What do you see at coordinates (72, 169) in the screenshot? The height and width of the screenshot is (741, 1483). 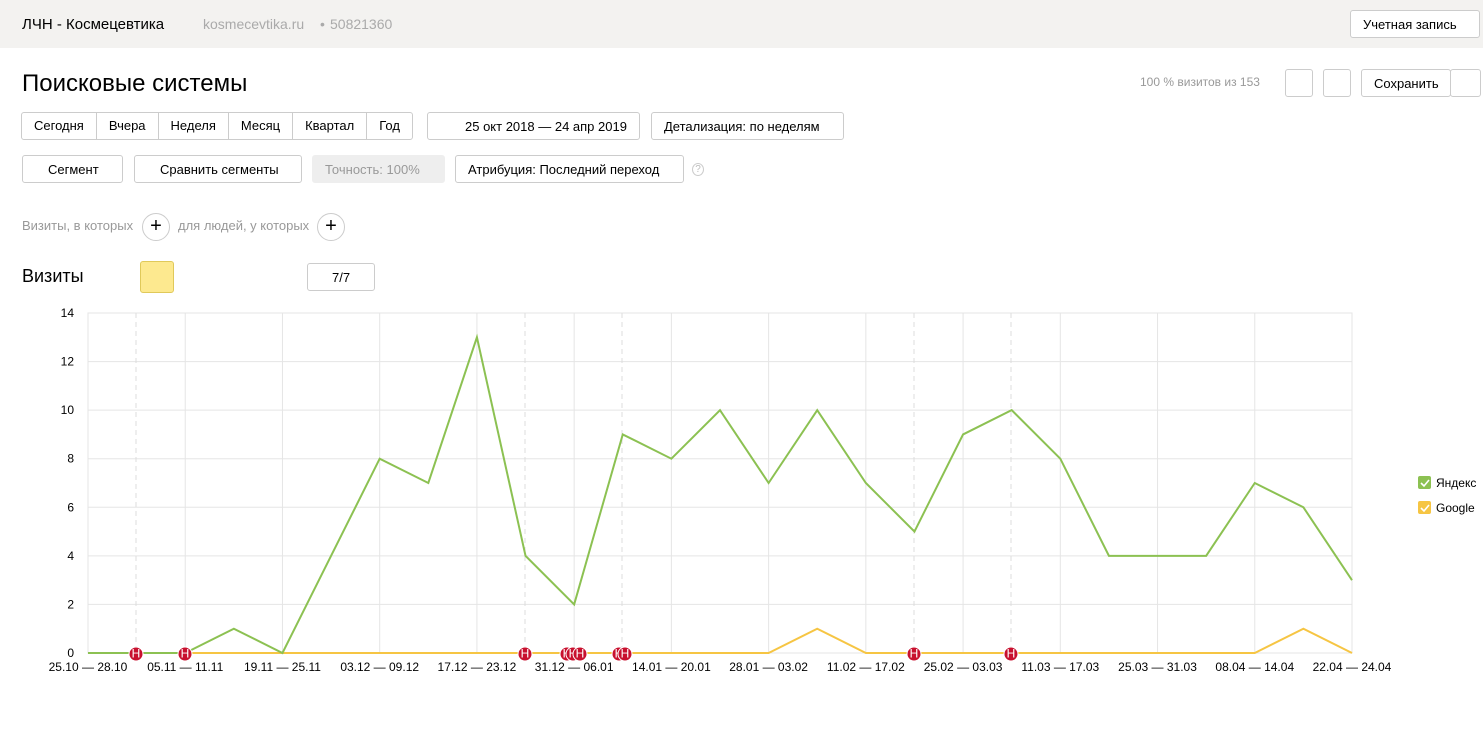 I see `segment: Сегмент` at bounding box center [72, 169].